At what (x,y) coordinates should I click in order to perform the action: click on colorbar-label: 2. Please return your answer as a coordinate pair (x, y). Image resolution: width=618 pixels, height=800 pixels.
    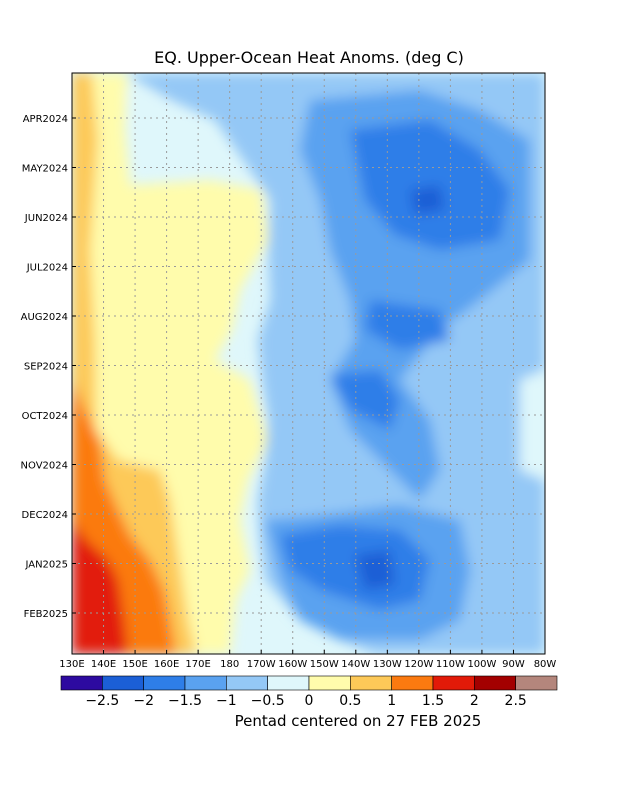
    Looking at the image, I should click on (474, 701).